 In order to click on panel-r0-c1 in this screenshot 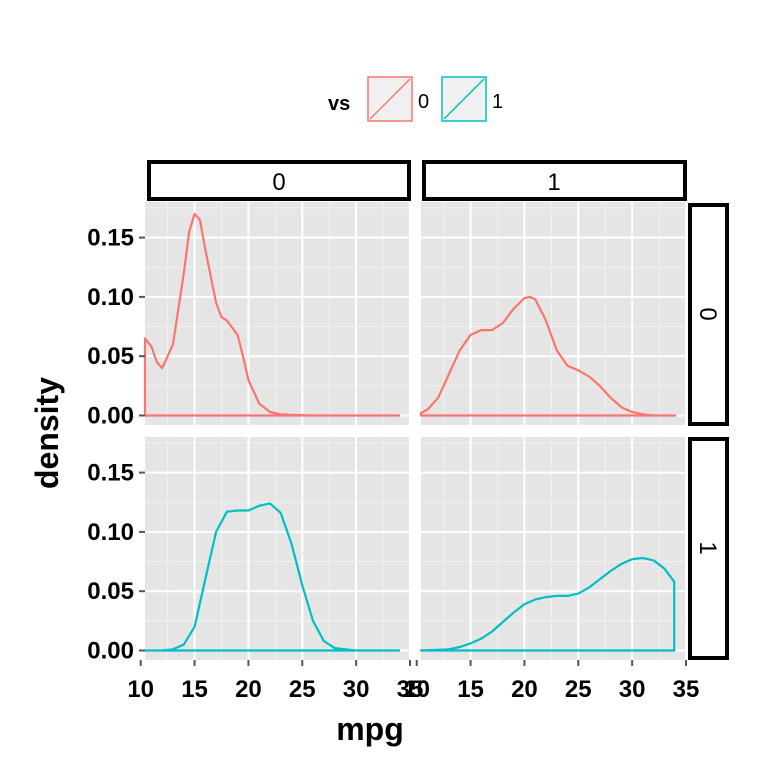, I will do `click(554, 313)`.